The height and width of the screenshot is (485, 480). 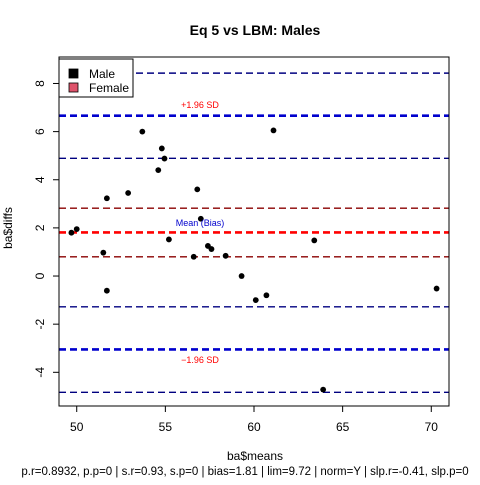 What do you see at coordinates (40, 131) in the screenshot?
I see `y-tick-label: 6` at bounding box center [40, 131].